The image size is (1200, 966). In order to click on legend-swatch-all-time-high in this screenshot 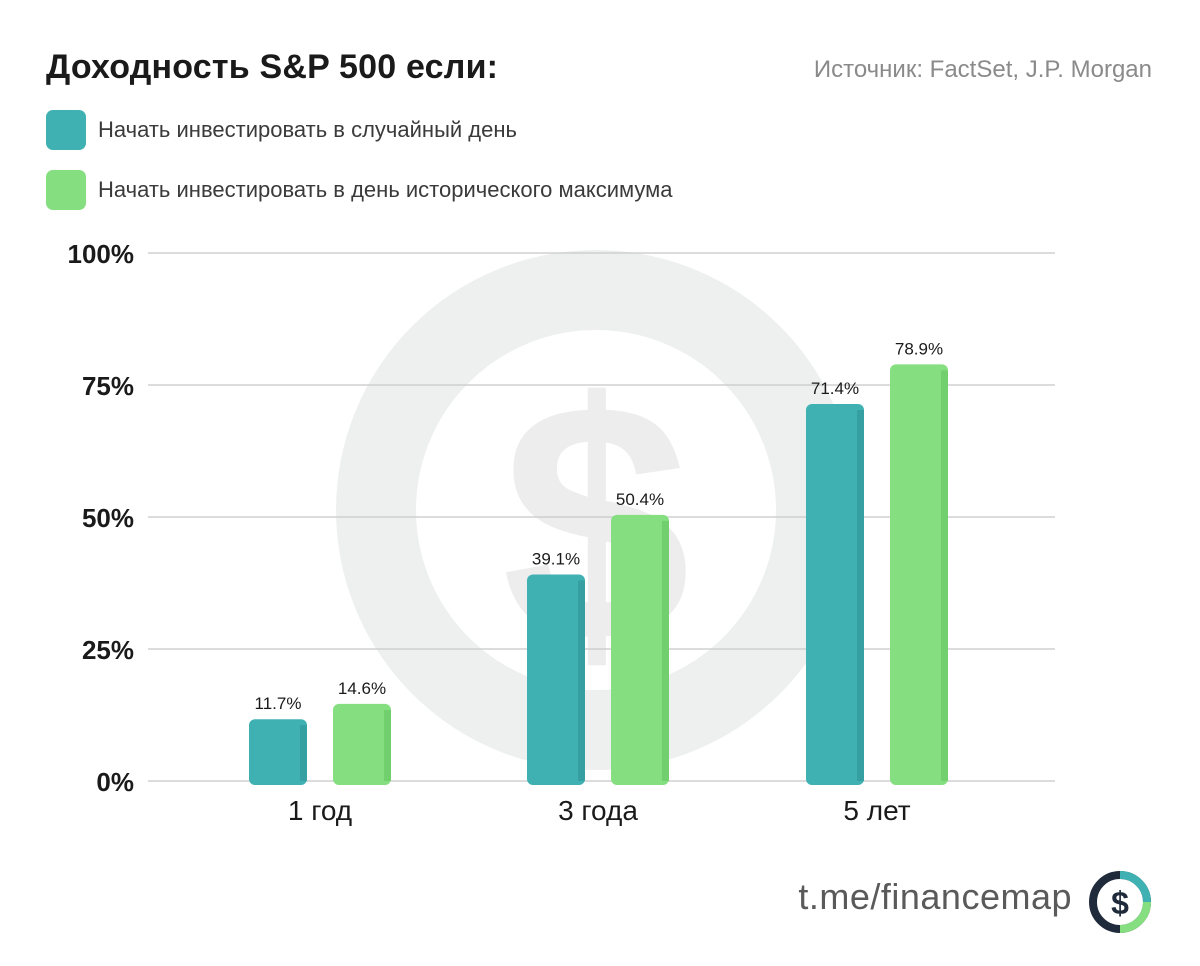, I will do `click(66, 190)`.